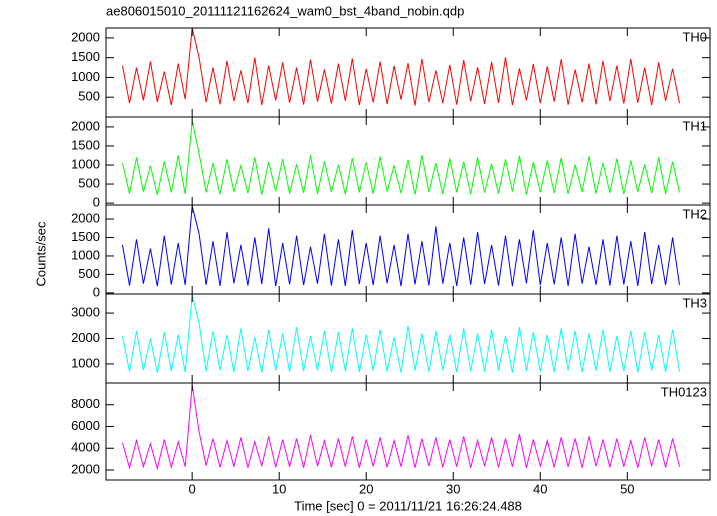 This screenshot has height=516, width=717. Describe the element at coordinates (85, 312) in the screenshot. I see `y-tick-label: 3000` at that location.